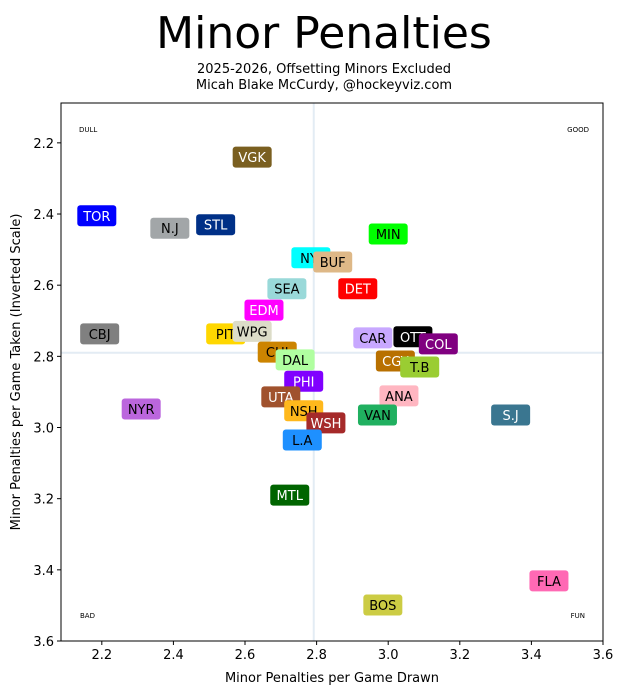 Image resolution: width=624 pixels, height=695 pixels. I want to click on x-tick-label: 2.4, so click(173, 655).